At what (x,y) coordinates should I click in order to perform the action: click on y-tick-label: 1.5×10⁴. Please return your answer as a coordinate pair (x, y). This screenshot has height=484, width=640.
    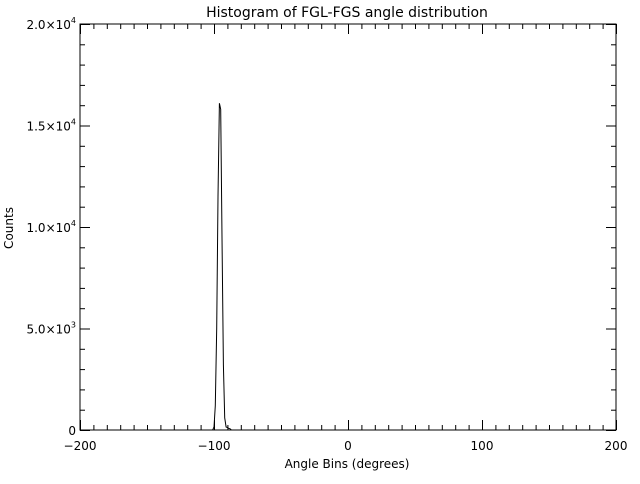
    Looking at the image, I should click on (51, 126).